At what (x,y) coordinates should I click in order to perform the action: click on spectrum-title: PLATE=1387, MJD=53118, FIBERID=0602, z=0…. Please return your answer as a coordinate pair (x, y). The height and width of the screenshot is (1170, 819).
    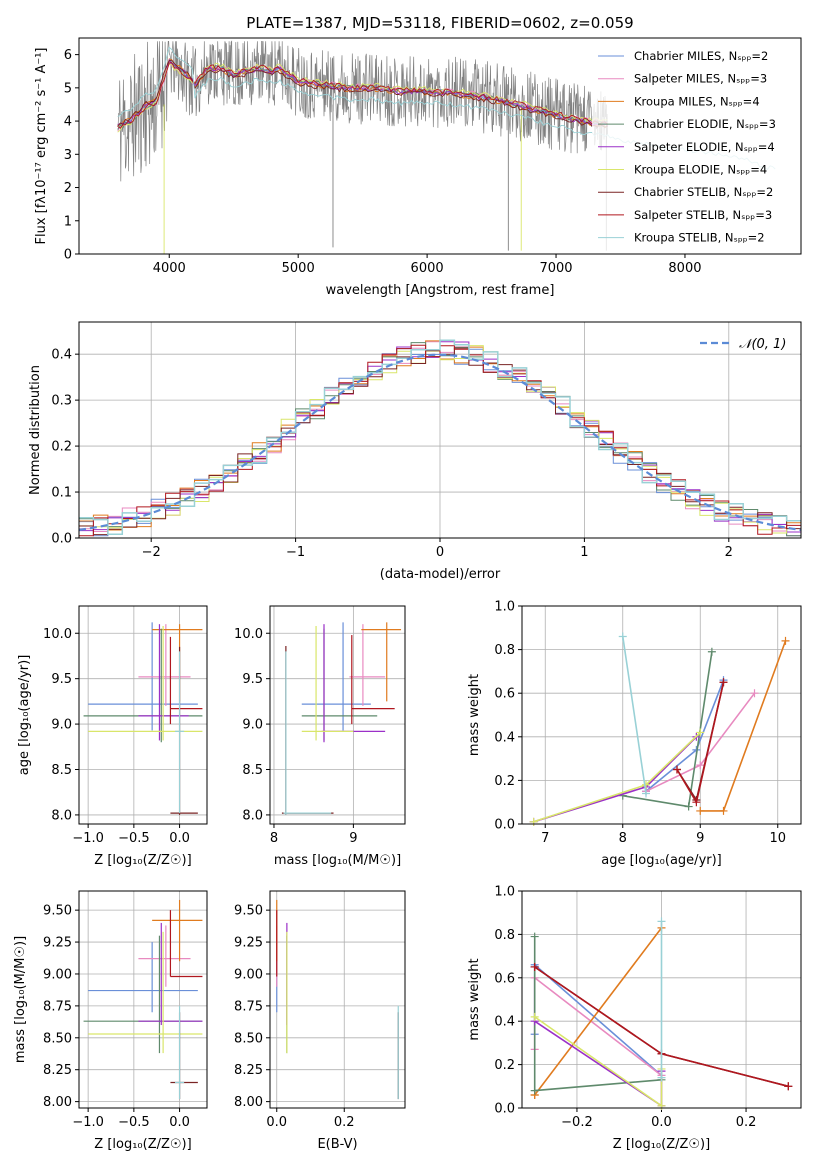
    Looking at the image, I should click on (439, 23).